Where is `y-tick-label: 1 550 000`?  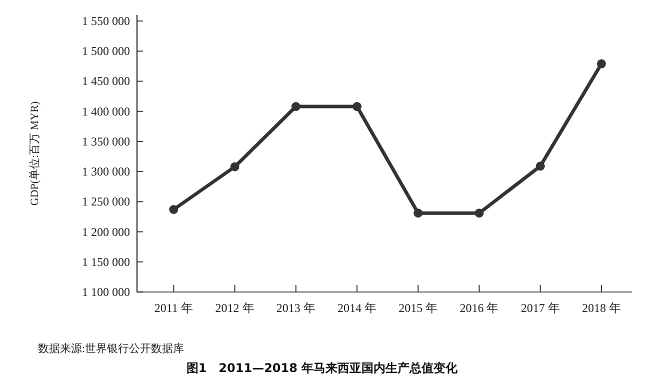 y-tick-label: 1 550 000 is located at coordinates (106, 21).